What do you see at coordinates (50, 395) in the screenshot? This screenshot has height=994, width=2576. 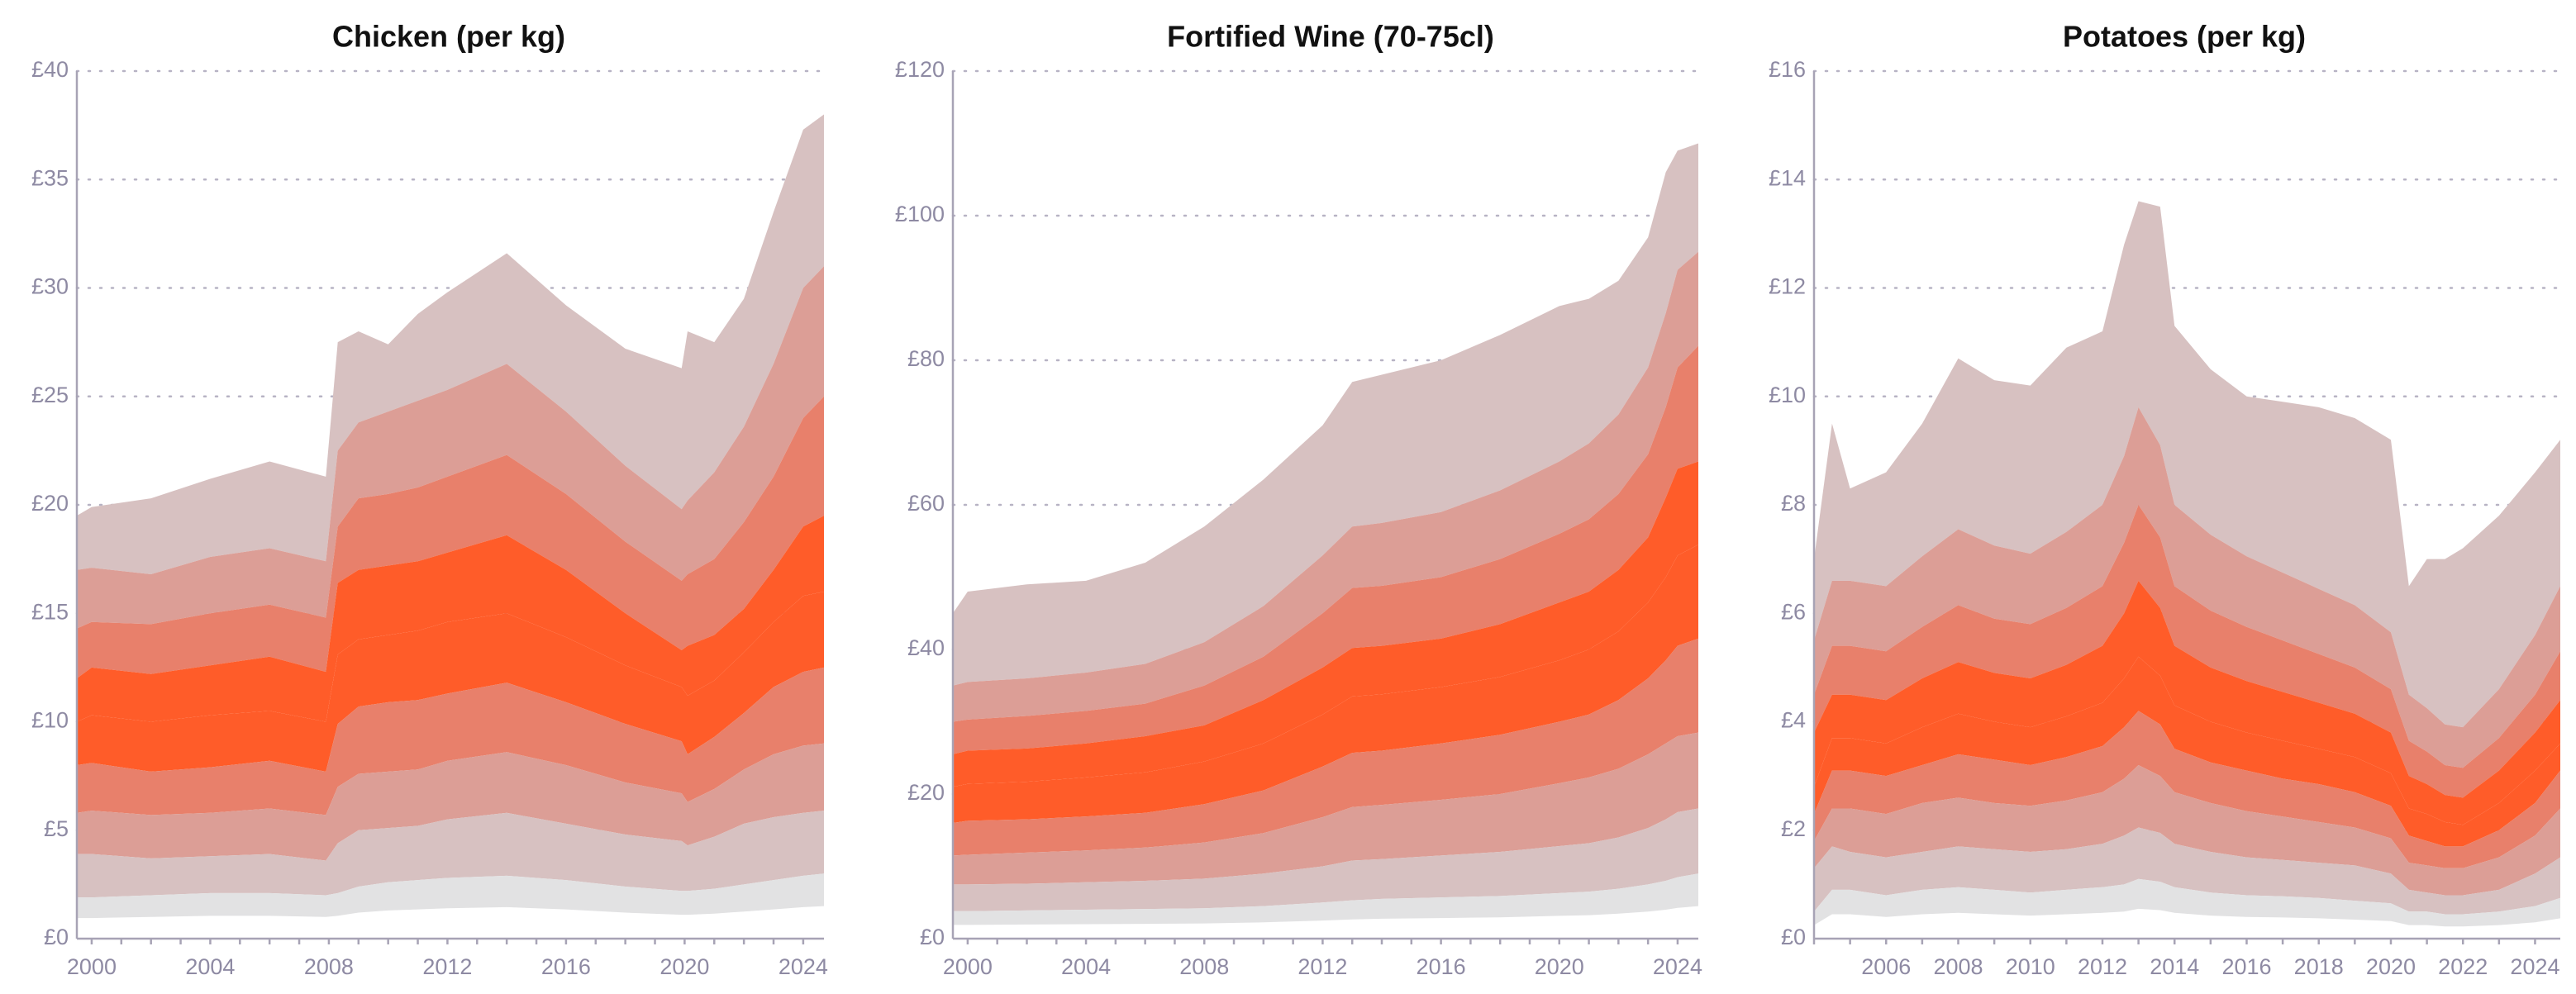 I see `y-tick-label: £25` at bounding box center [50, 395].